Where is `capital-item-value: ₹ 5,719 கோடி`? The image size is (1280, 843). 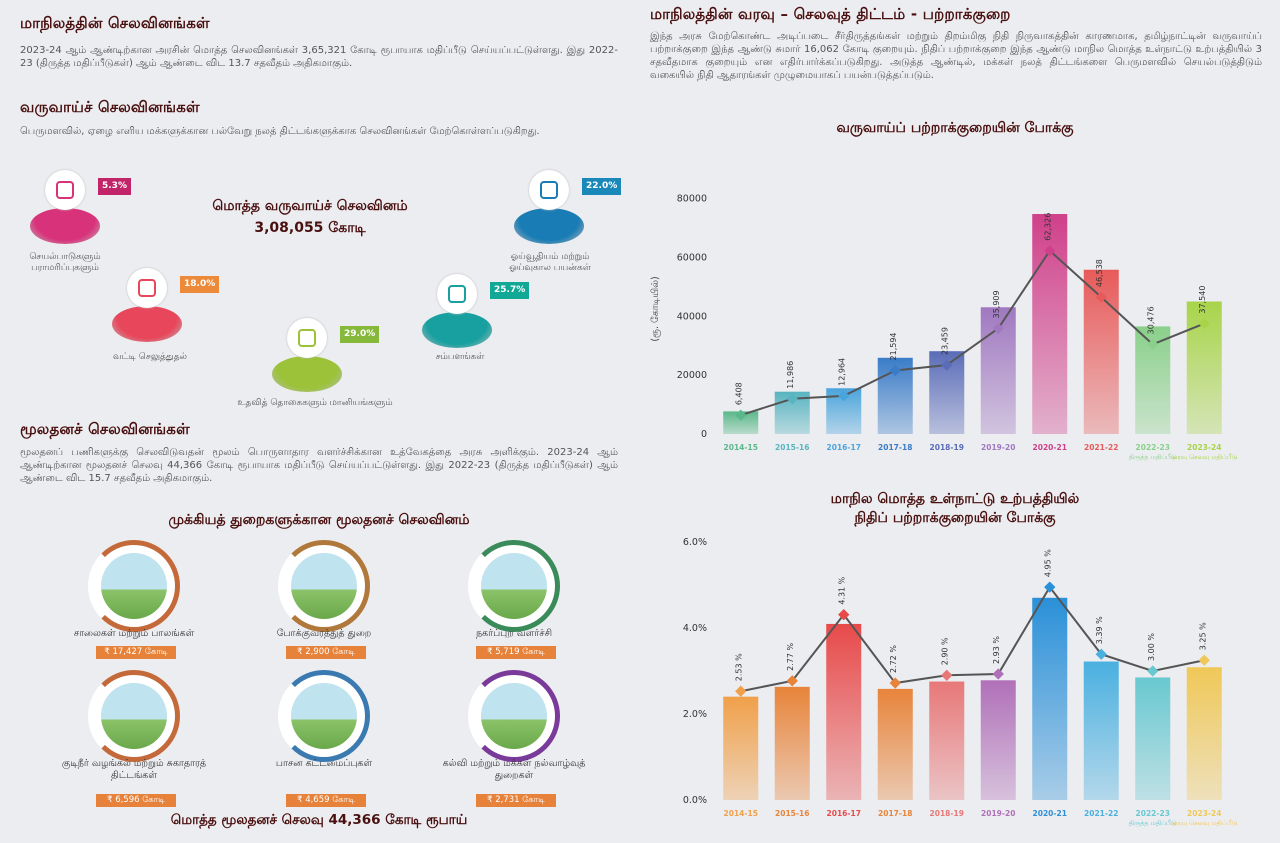 capital-item-value: ₹ 5,719 கோடி is located at coordinates (516, 652).